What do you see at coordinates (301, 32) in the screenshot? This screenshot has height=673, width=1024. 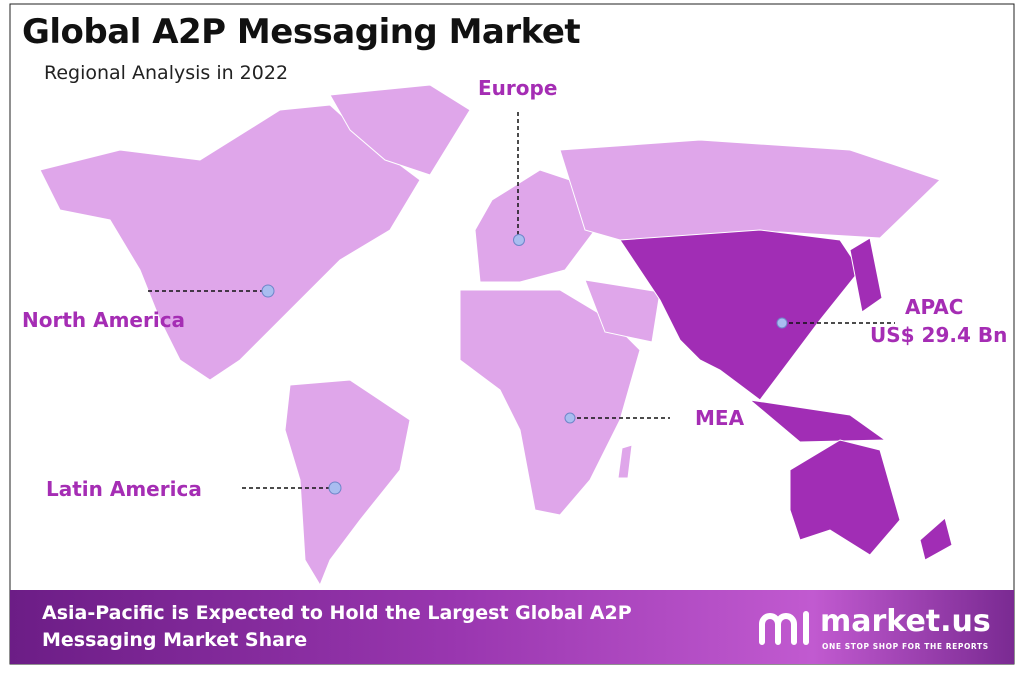 I see `title: Global A2P Messaging Market` at bounding box center [301, 32].